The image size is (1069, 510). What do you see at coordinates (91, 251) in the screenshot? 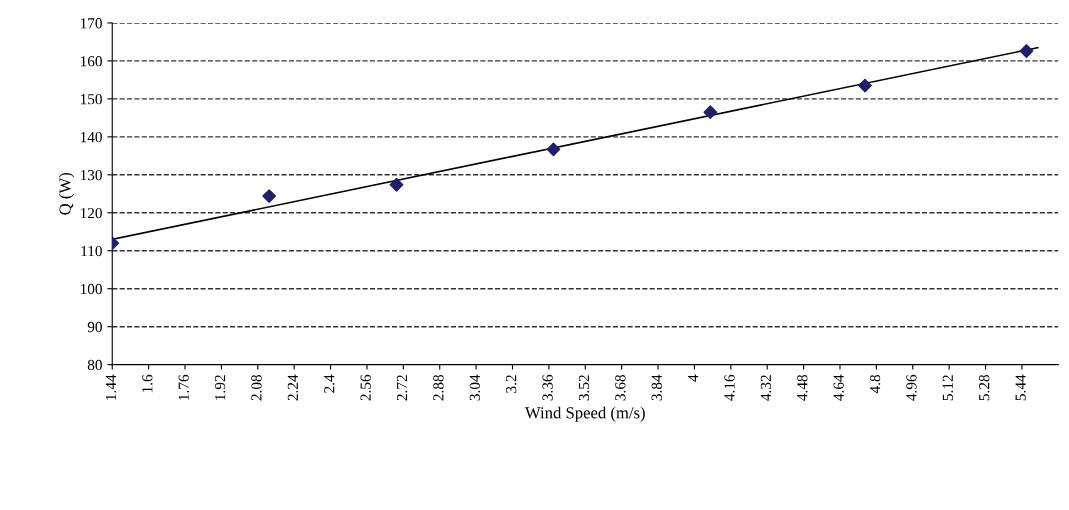
I see `y-tick-label: 110` at bounding box center [91, 251].